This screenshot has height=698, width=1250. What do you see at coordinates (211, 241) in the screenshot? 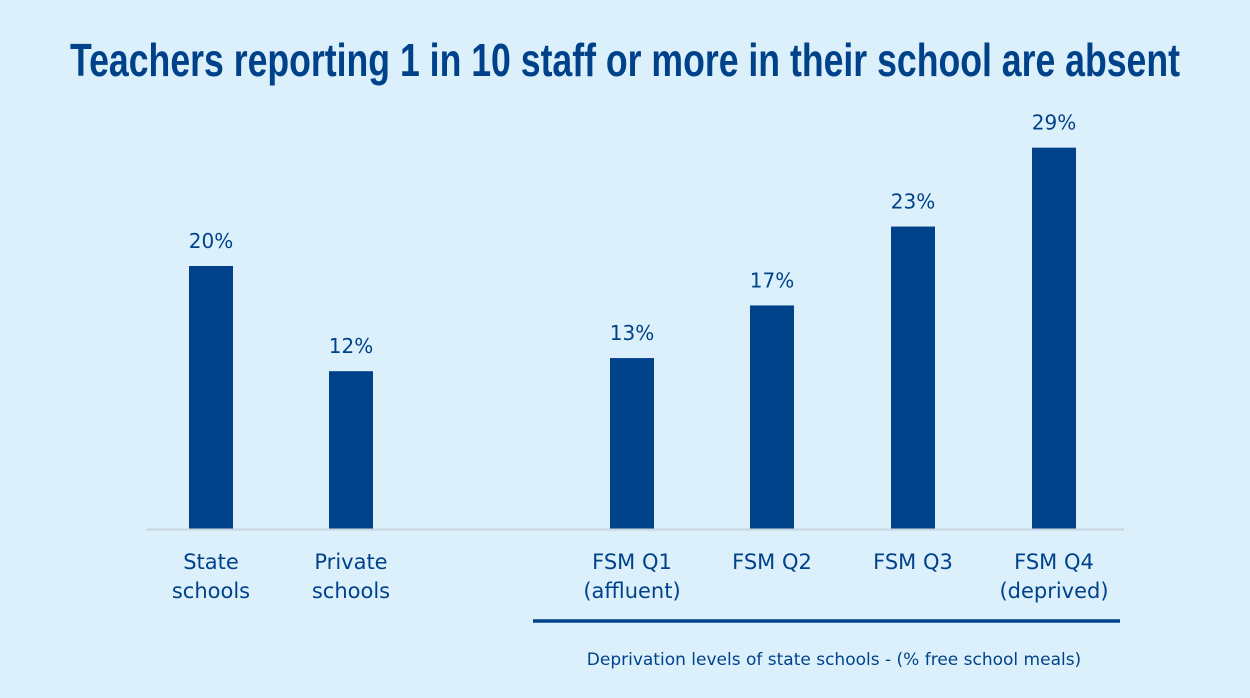
I see `data-label: 20%` at bounding box center [211, 241].